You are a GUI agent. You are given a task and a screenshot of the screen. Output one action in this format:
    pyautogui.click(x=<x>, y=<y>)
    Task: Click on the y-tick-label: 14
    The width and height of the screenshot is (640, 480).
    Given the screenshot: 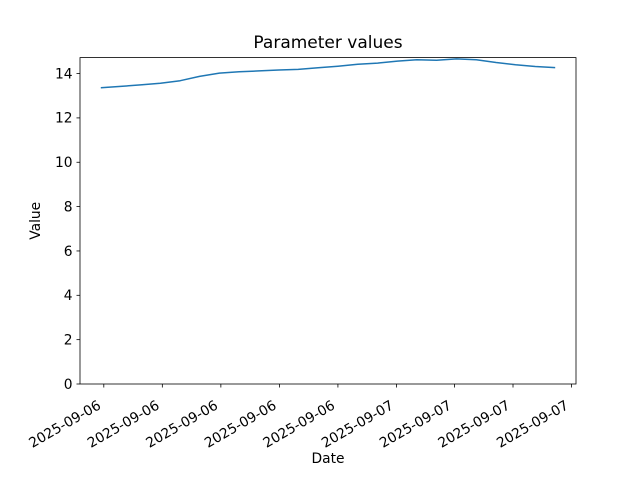 What is the action you would take?
    pyautogui.click(x=64, y=74)
    